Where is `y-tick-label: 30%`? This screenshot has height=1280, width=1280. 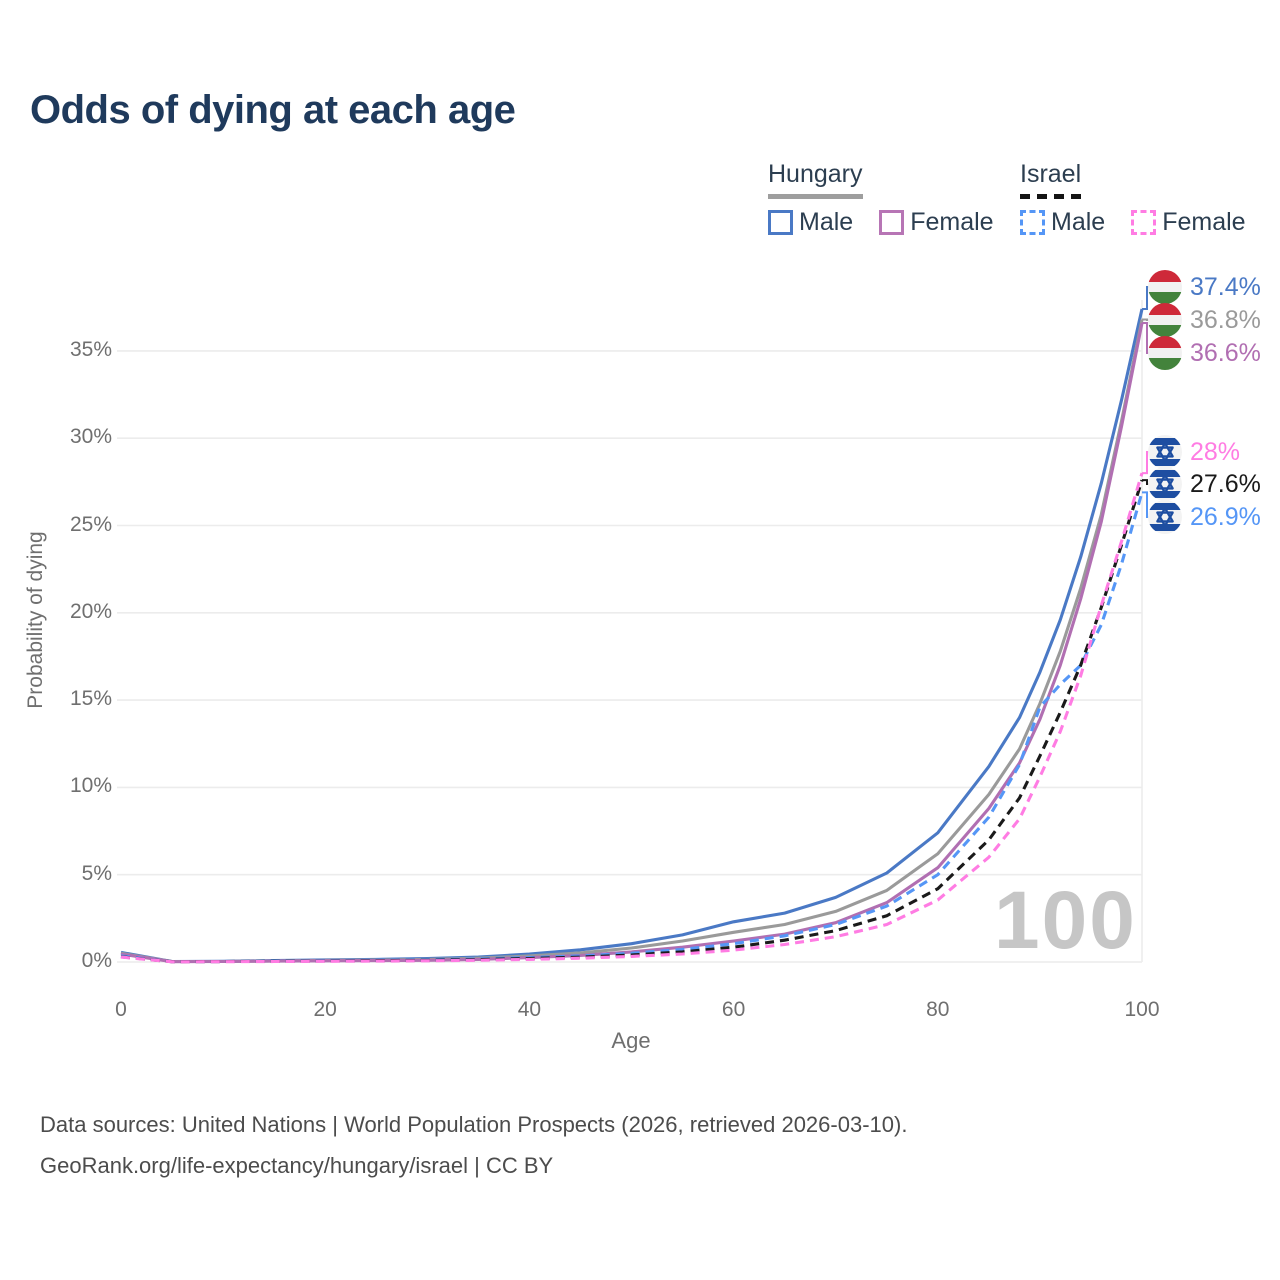 y-tick-label: 30% is located at coordinates (90, 437).